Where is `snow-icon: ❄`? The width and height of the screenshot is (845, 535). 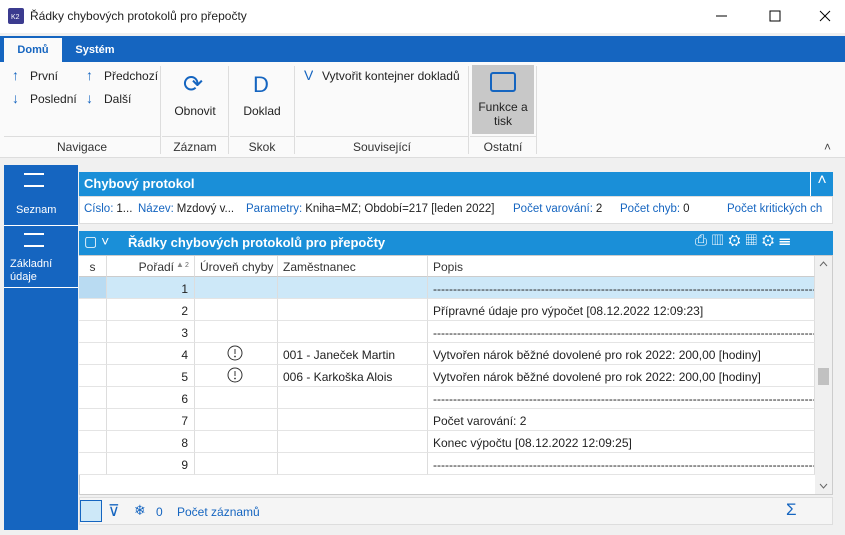
snow-icon: ❄ is located at coordinates (140, 510).